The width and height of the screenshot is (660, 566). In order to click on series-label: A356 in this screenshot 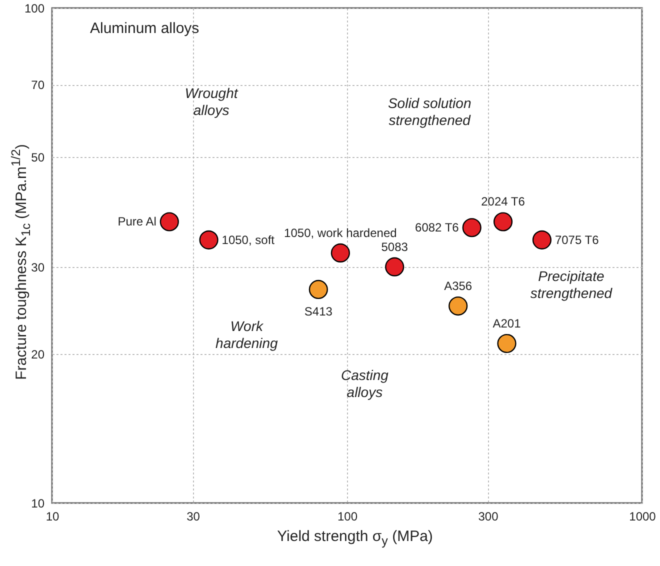, I will do `click(458, 286)`.